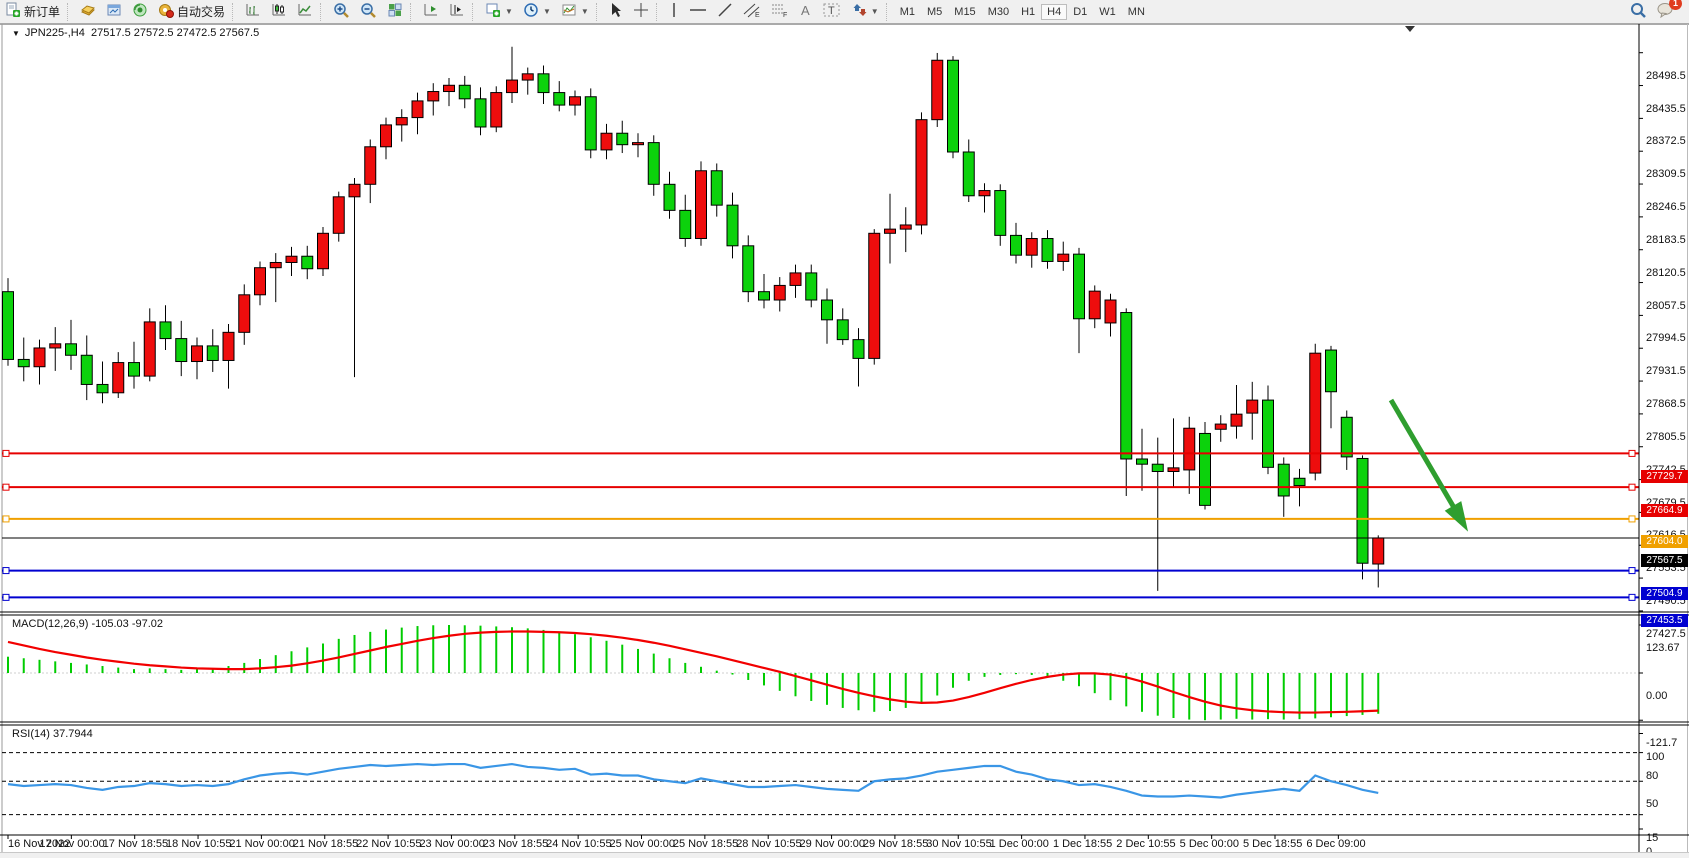 Image resolution: width=1689 pixels, height=858 pixels. Describe the element at coordinates (1028, 11) in the screenshot. I see `timeframe-h1: H1` at that location.